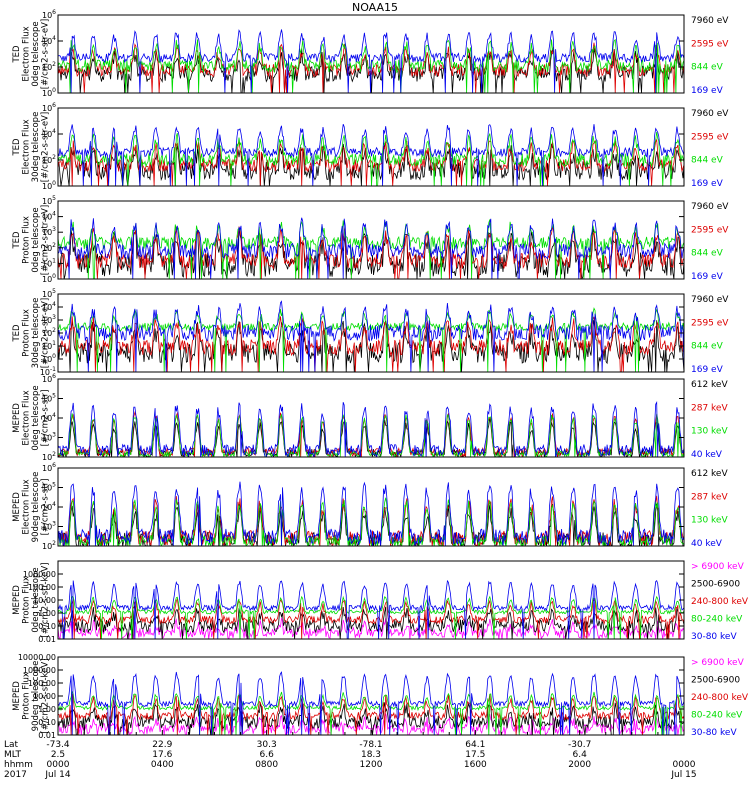 This screenshot has width=750, height=800. What do you see at coordinates (579, 765) in the screenshot?
I see `x-tick-label-hhmm: 2000` at bounding box center [579, 765].